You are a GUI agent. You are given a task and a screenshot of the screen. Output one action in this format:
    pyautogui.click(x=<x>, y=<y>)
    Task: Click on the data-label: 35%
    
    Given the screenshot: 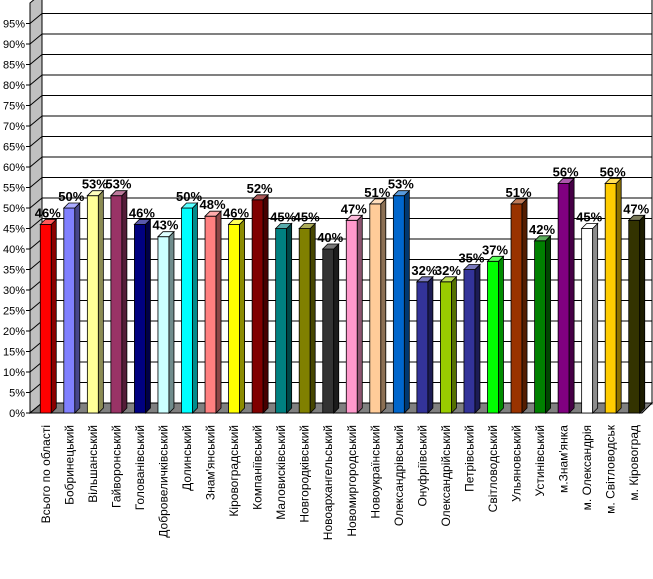 What is the action you would take?
    pyautogui.click(x=471, y=258)
    